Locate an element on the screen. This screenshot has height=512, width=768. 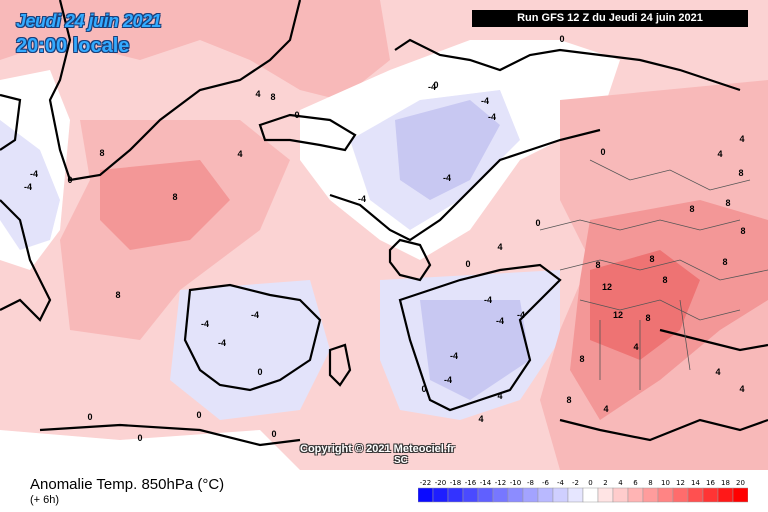
coast-black-sea is located at coordinates (713, 340).